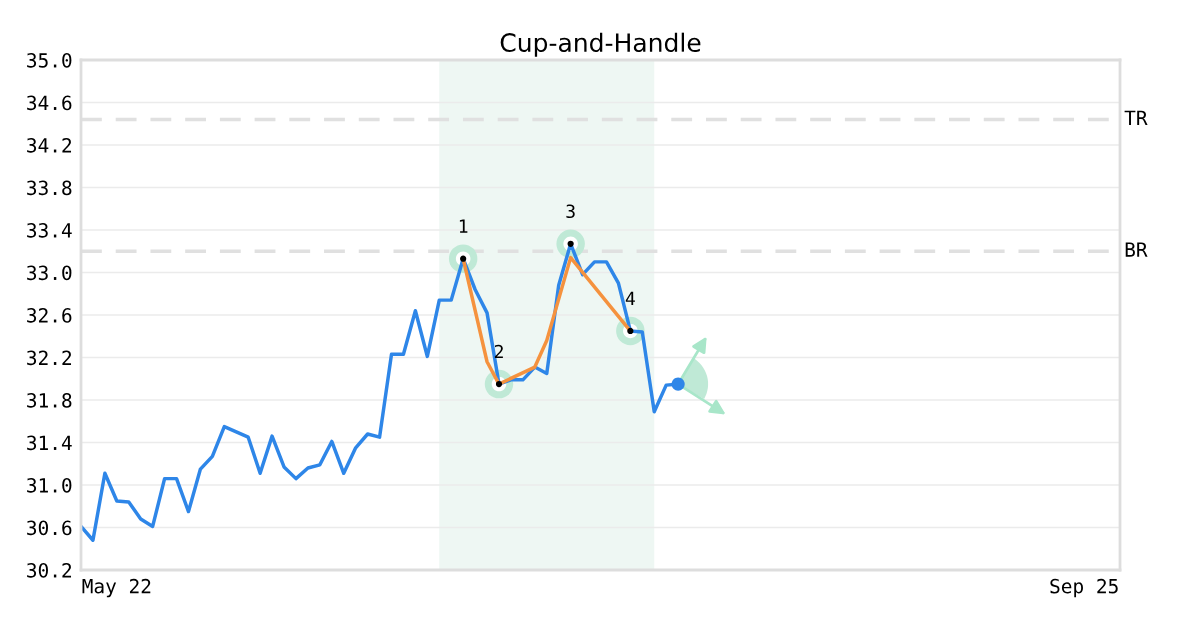  I want to click on annotation: 1, so click(463, 226).